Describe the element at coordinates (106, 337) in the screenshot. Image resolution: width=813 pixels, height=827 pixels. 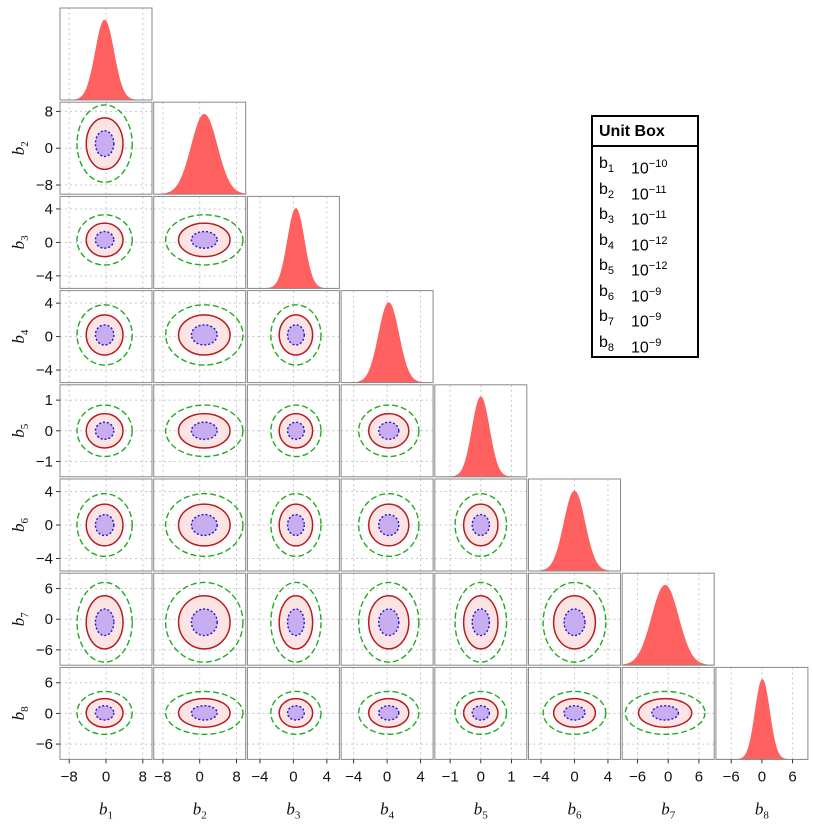
I see `panel-b4-b1` at that location.